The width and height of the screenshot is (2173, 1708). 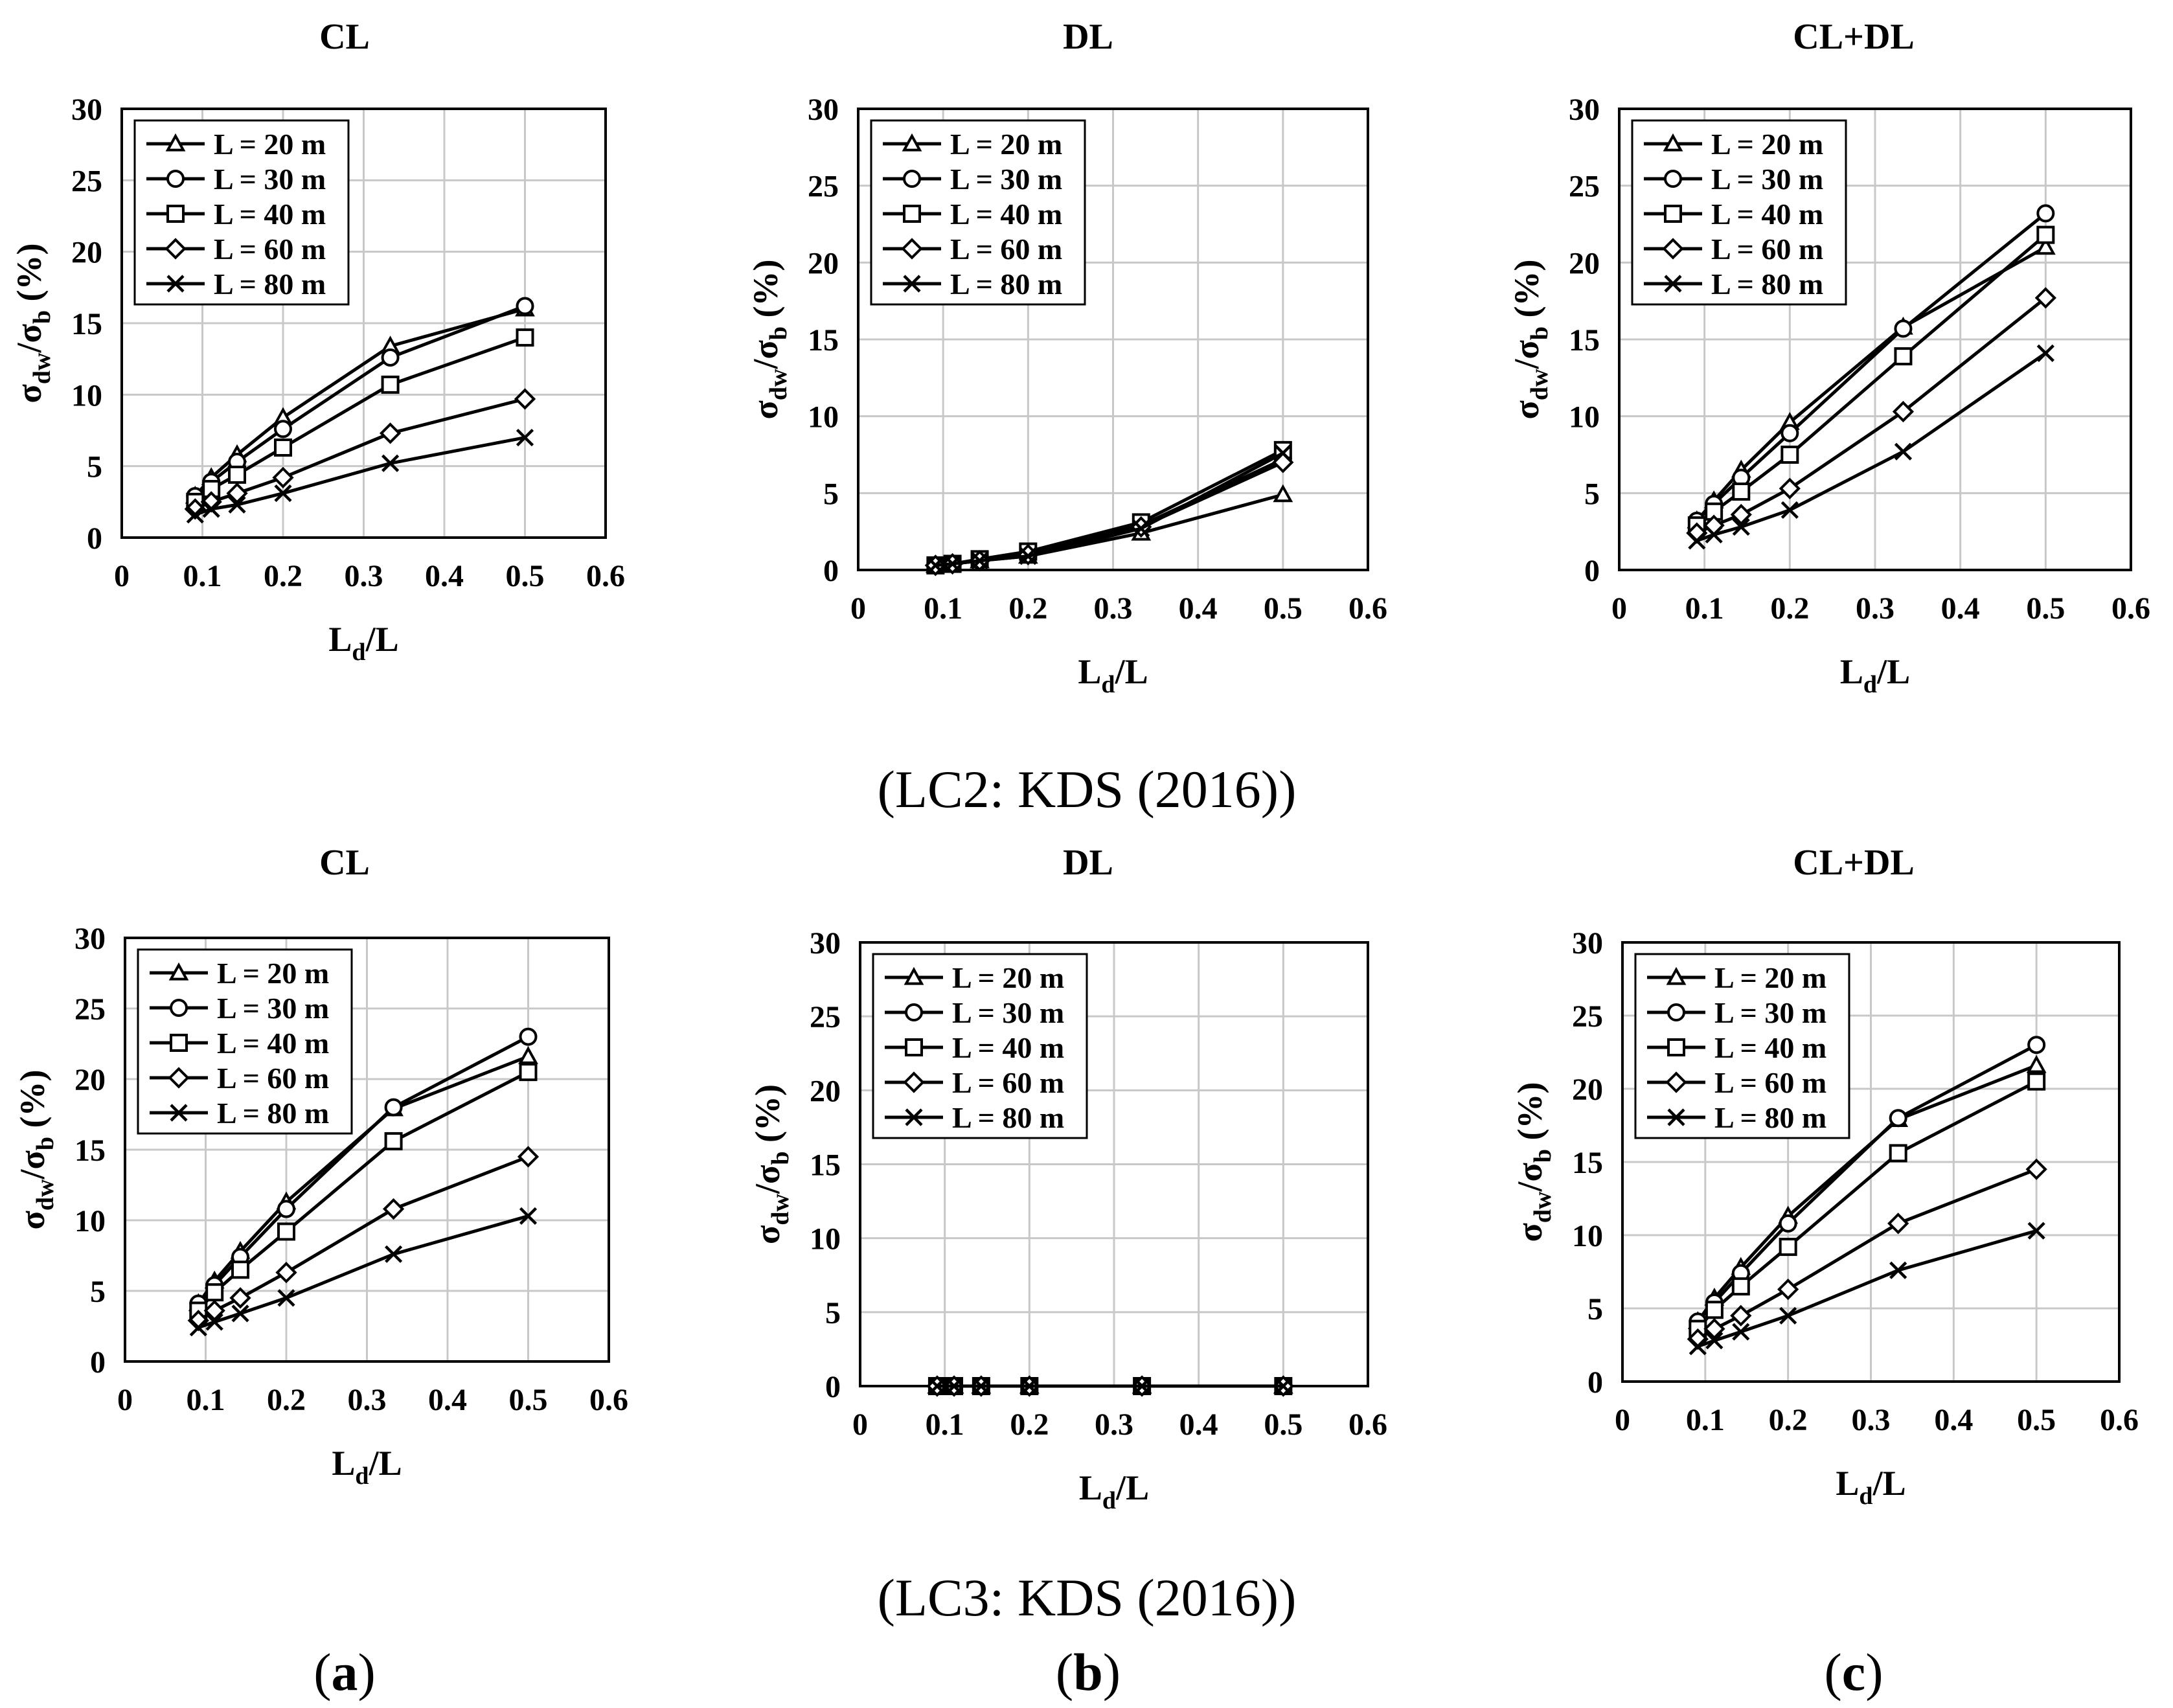 I want to click on x-tick-label: 0, so click(x=858, y=608).